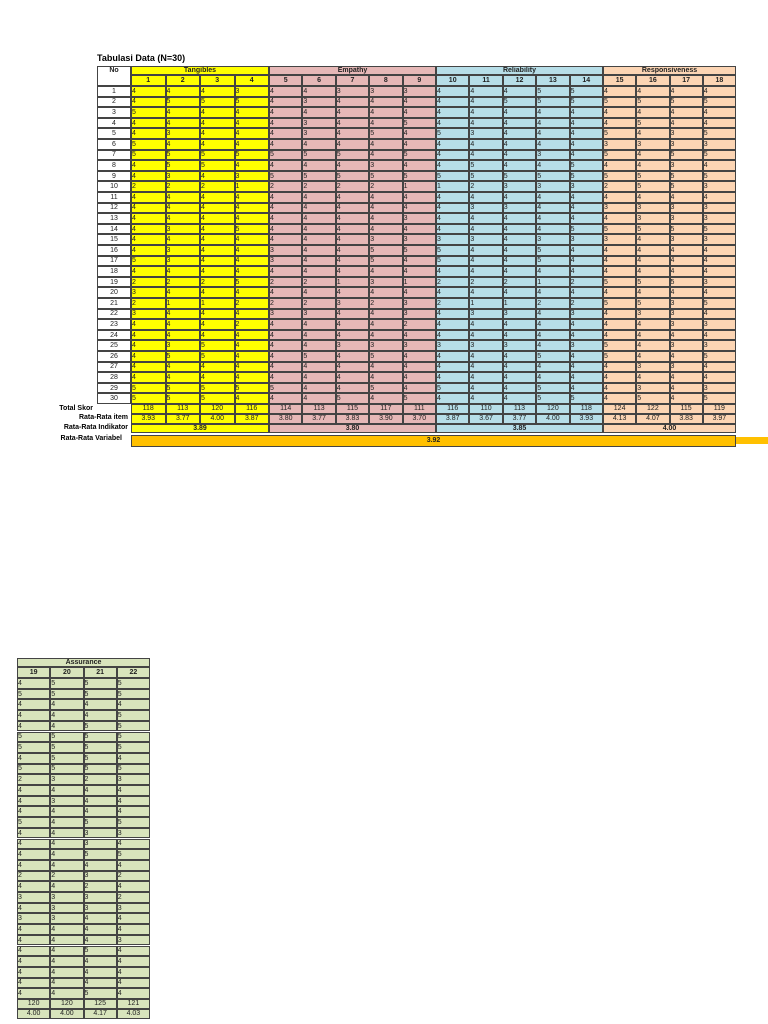 The image size is (768, 1024). Describe the element at coordinates (519, 80) in the screenshot. I see `item-header: 12` at that location.